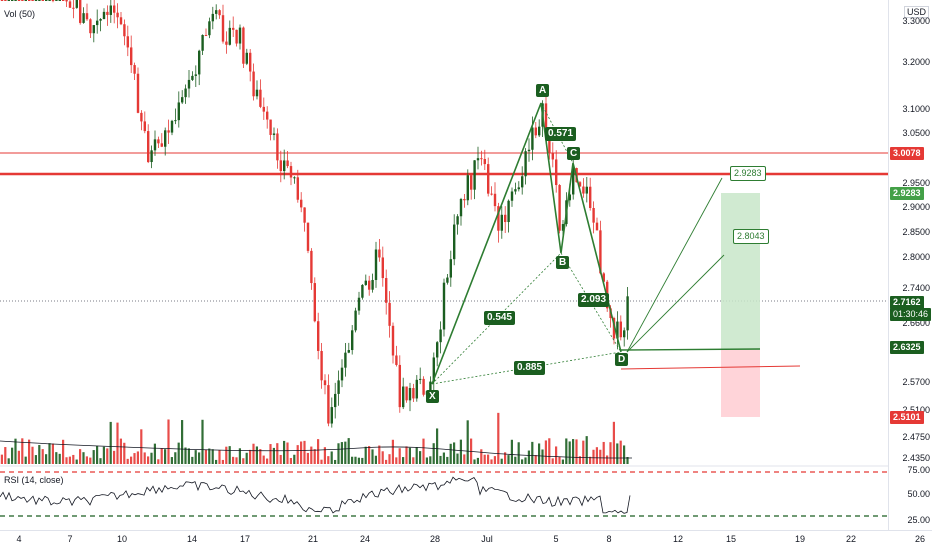 This screenshot has height=551, width=932. I want to click on target-2-label: 2.8043, so click(751, 236).